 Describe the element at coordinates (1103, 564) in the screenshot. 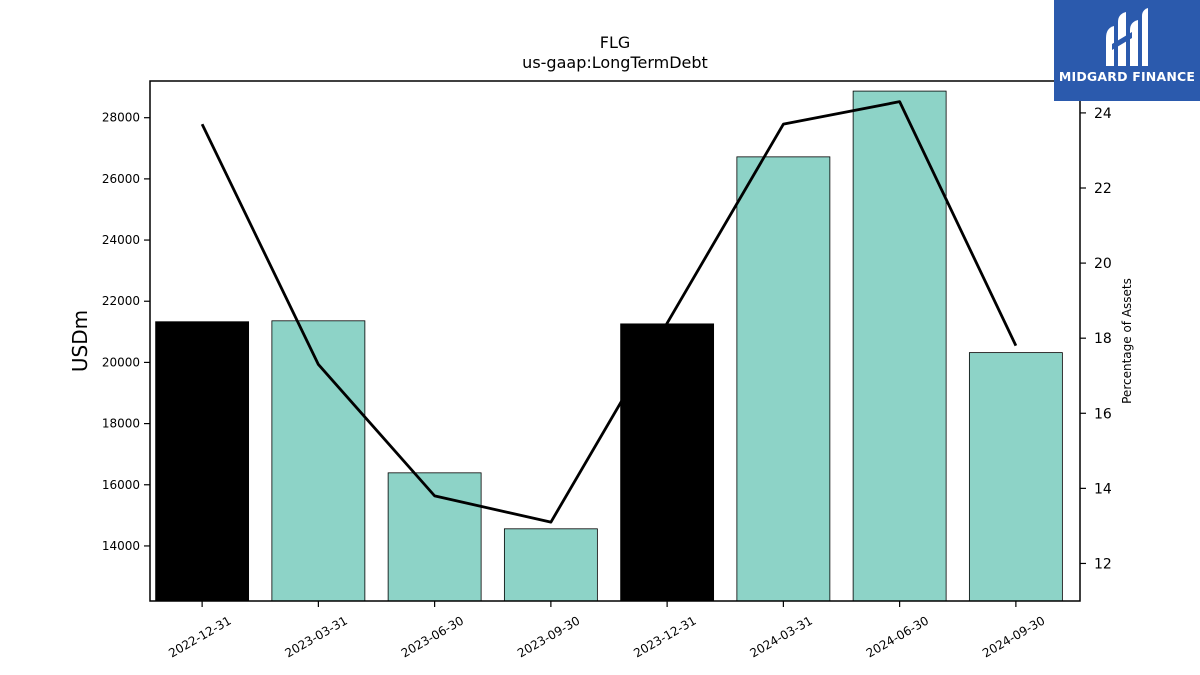

I see `right-tick-label: 12` at that location.